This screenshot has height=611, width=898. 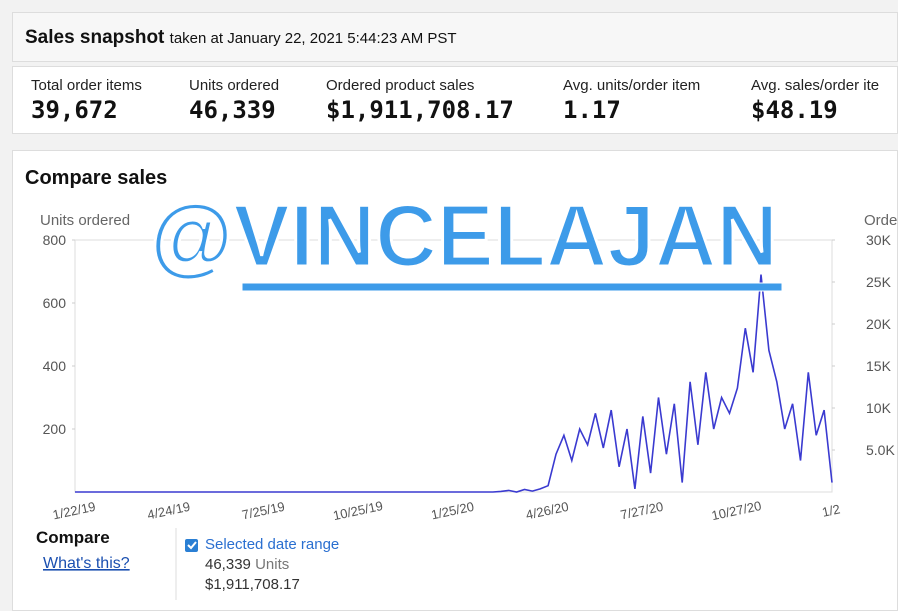 I want to click on y-axis-label: Units ordered, so click(x=85, y=220).